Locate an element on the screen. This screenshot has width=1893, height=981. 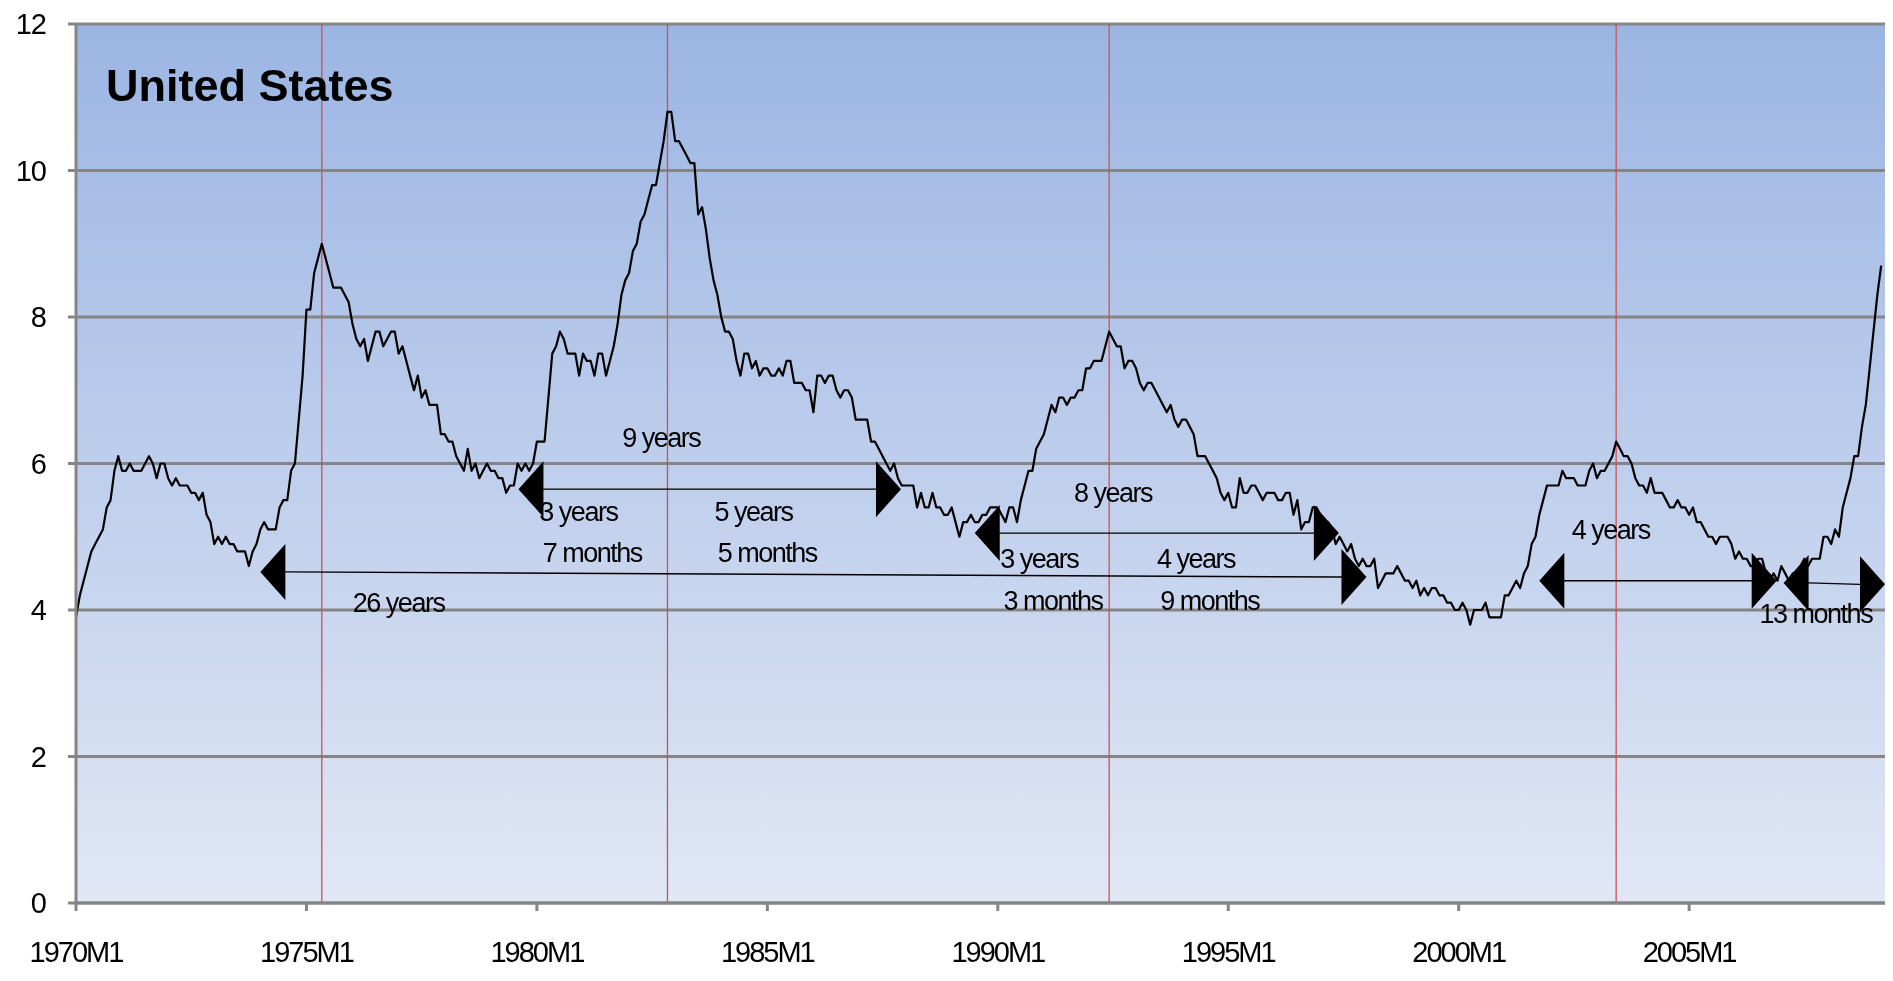
x-tick-label: 1985M1 is located at coordinates (767, 951).